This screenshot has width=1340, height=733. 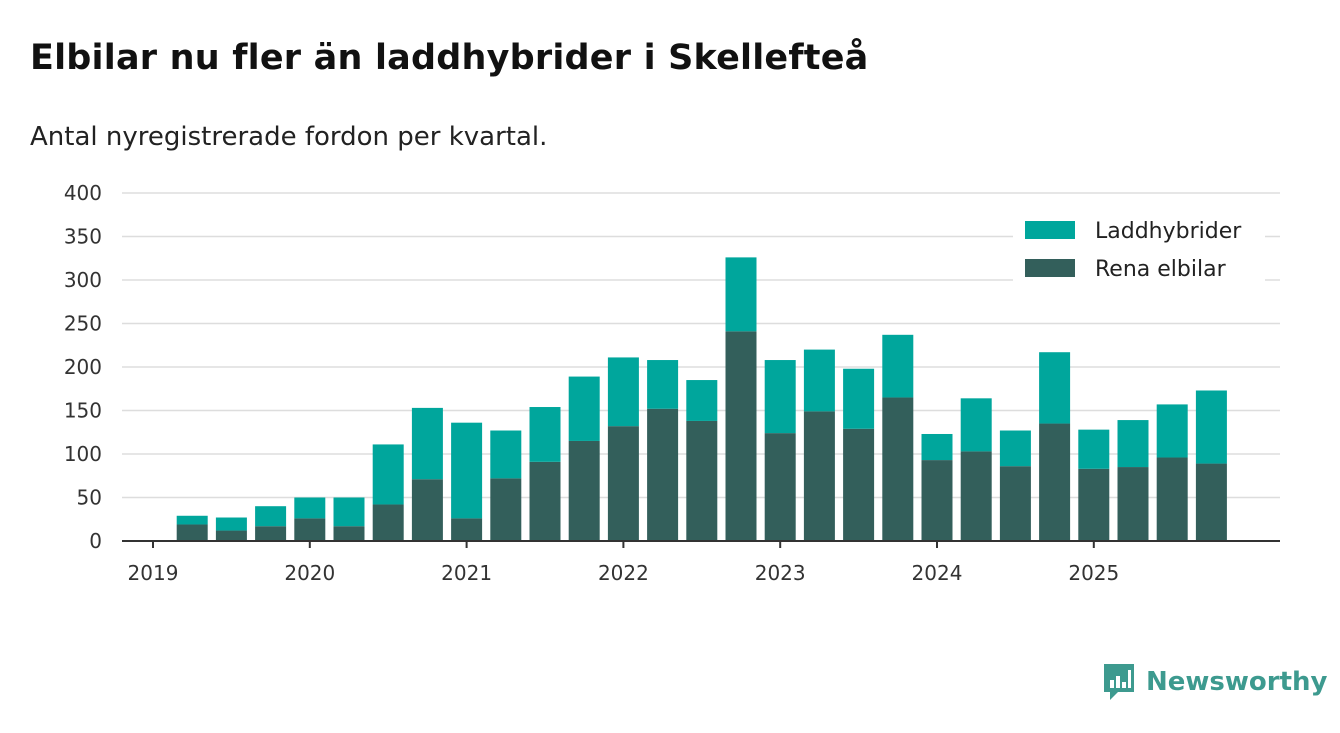 What do you see at coordinates (466, 573) in the screenshot?
I see `x-tick-label: 2021` at bounding box center [466, 573].